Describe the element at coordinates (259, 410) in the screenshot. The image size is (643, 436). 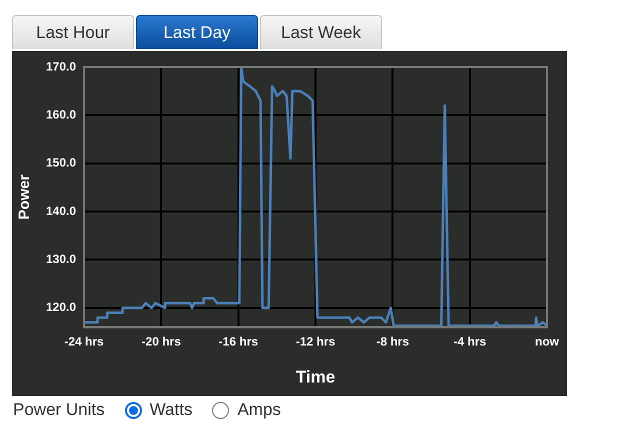
I see `text: Amps` at that location.